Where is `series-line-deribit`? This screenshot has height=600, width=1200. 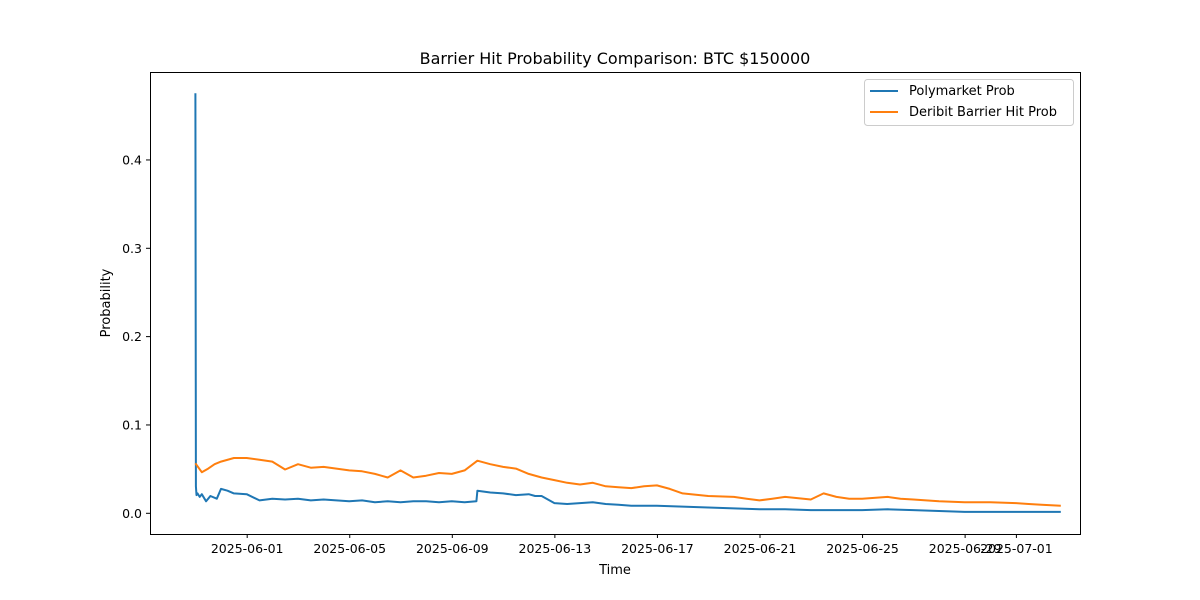 series-line-deribit is located at coordinates (627, 482).